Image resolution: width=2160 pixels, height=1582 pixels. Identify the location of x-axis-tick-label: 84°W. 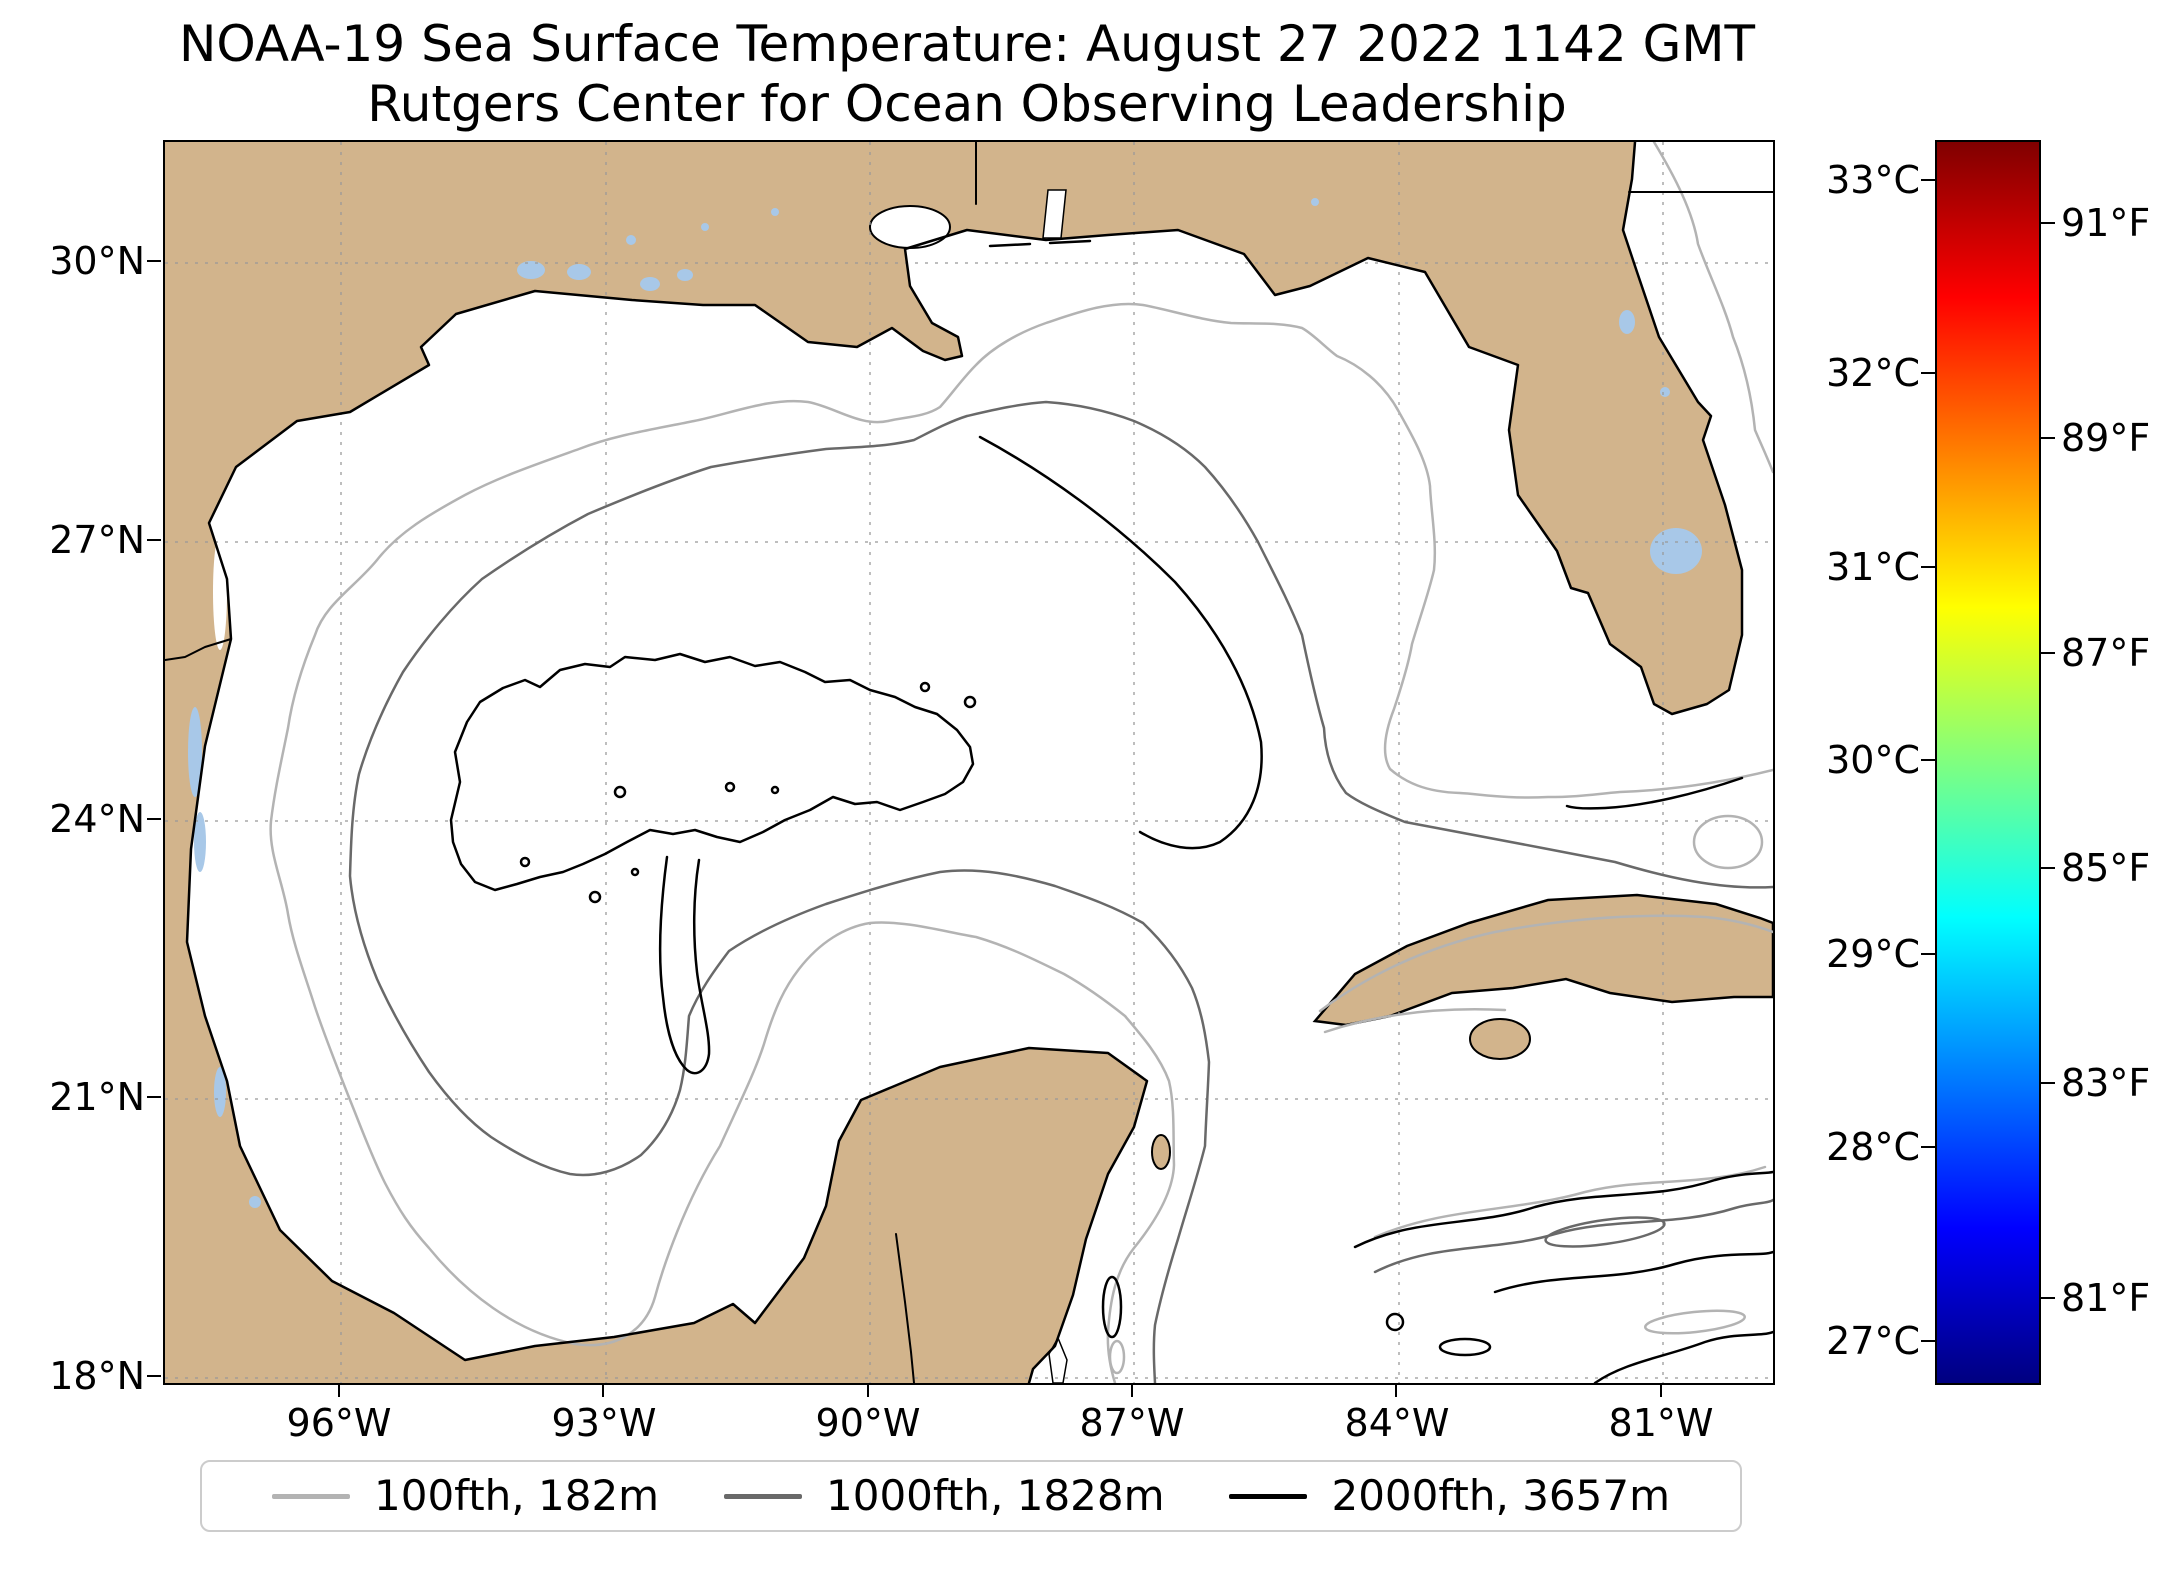
(1397, 1423).